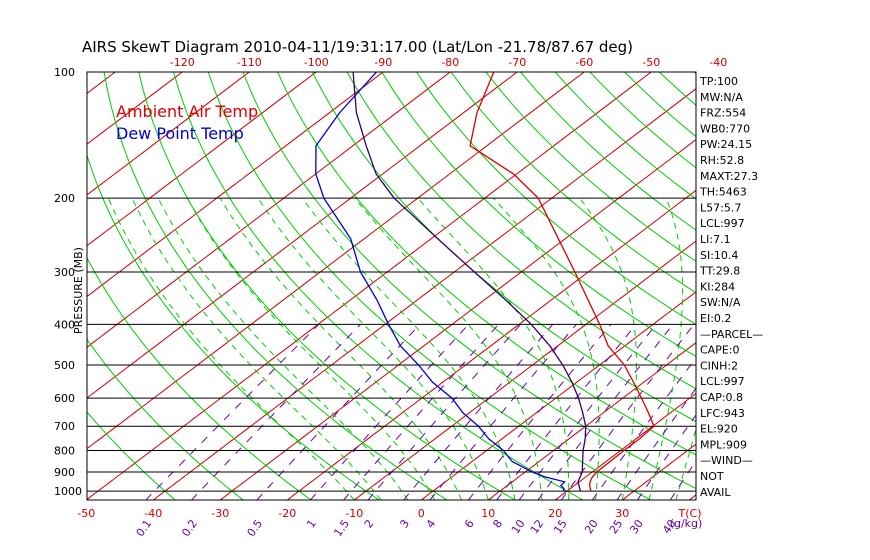 Image resolution: width=870 pixels, height=560 pixels. I want to click on stat-item: TT:29.8, so click(719, 271).